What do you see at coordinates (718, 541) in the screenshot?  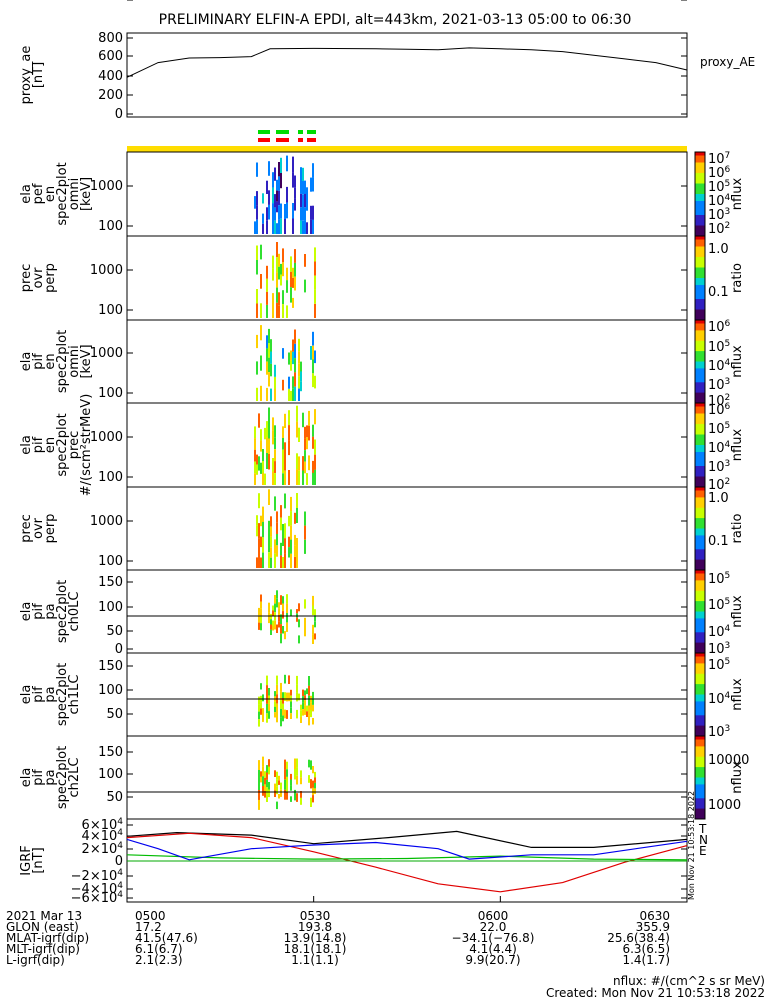 I see `colorbar-tick-label: 0.1` at bounding box center [718, 541].